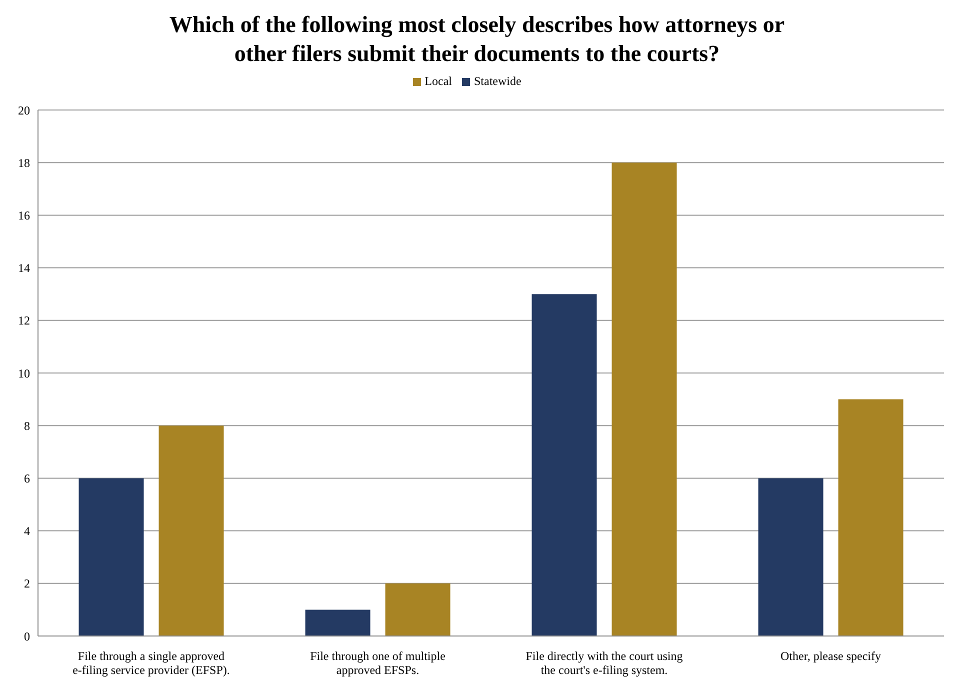 The width and height of the screenshot is (954, 694). Describe the element at coordinates (378, 663) in the screenshot. I see `x-tick-label: File through one of multiple approved EFSPs.` at that location.